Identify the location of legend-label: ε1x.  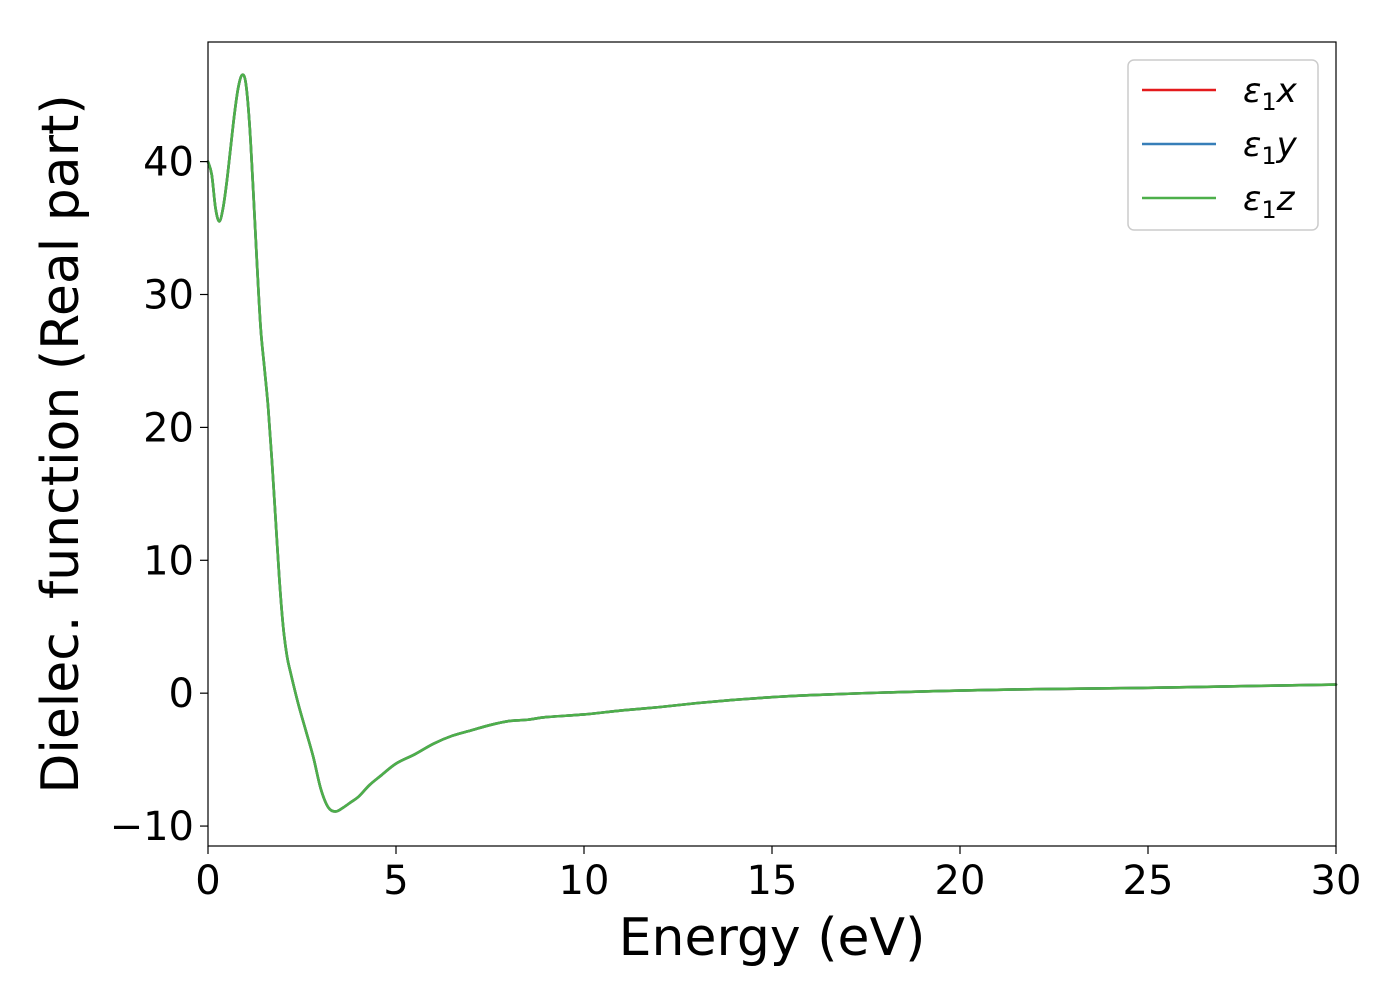
(1270, 93).